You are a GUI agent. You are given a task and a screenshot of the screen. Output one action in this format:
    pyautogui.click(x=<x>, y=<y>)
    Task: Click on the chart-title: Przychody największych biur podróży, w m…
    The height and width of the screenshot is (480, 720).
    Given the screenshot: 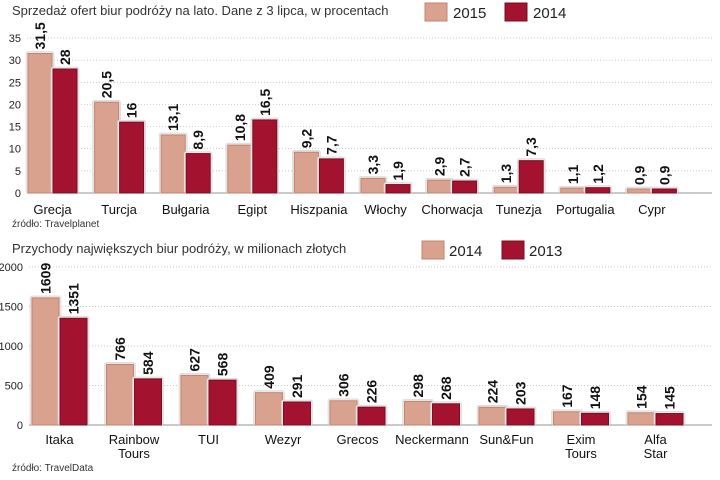 What is the action you would take?
    pyautogui.click(x=179, y=248)
    